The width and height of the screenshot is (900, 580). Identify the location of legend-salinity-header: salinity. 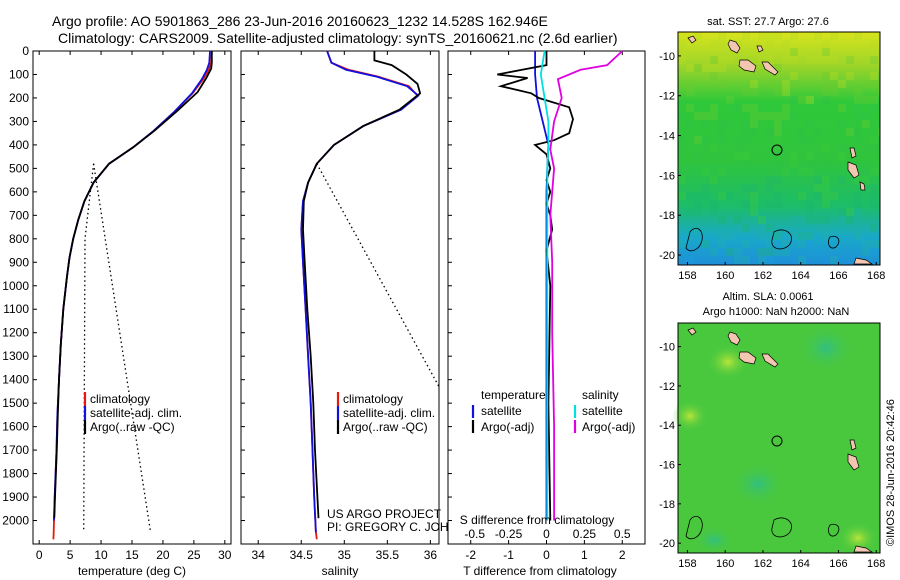
(600, 395).